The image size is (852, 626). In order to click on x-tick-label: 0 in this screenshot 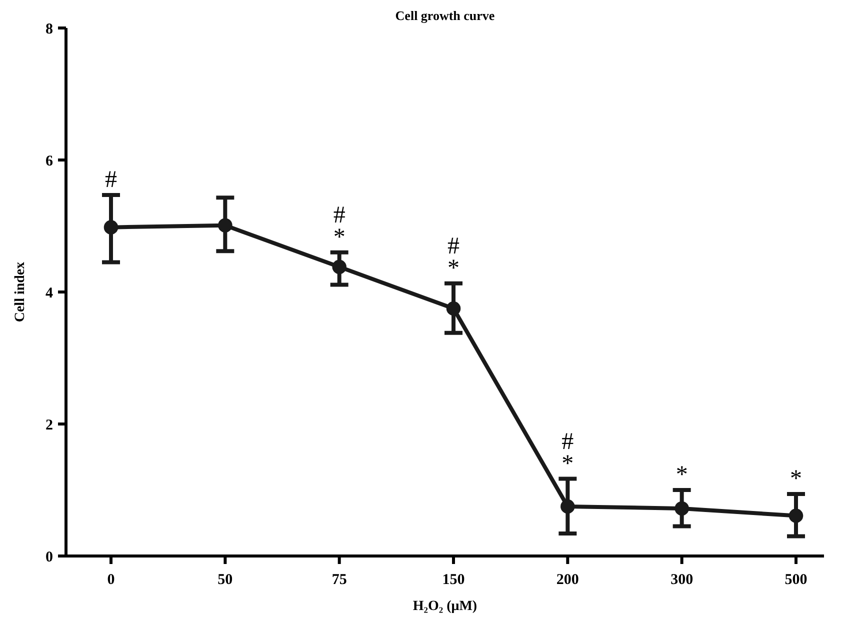, I will do `click(111, 580)`.